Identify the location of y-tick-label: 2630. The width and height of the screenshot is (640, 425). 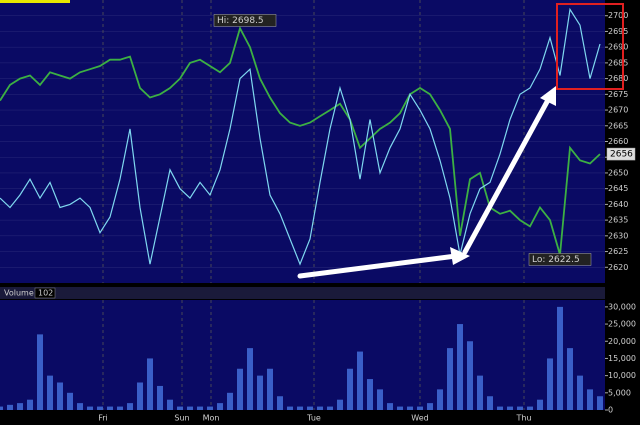
(618, 235).